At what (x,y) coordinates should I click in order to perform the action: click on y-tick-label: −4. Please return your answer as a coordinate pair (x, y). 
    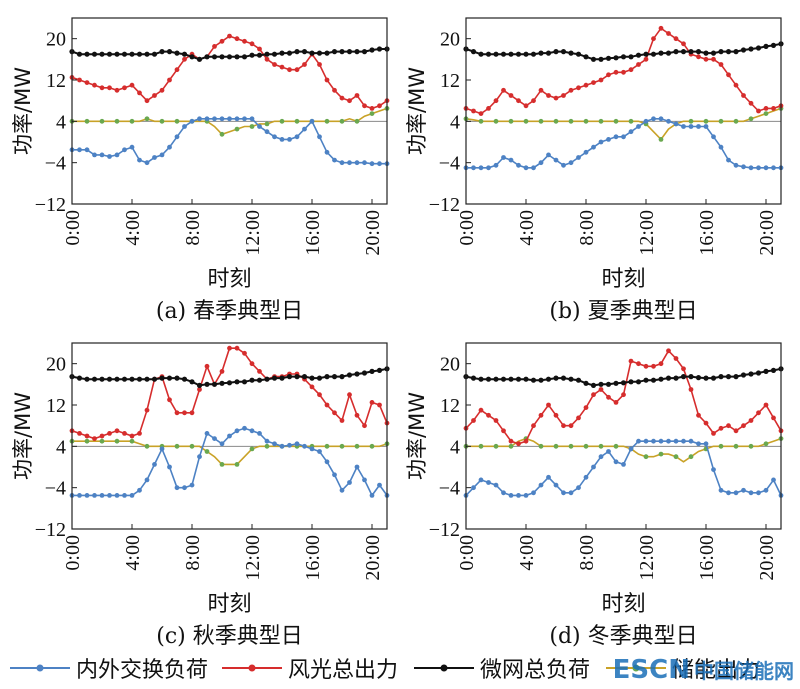
    Looking at the image, I should click on (449, 164).